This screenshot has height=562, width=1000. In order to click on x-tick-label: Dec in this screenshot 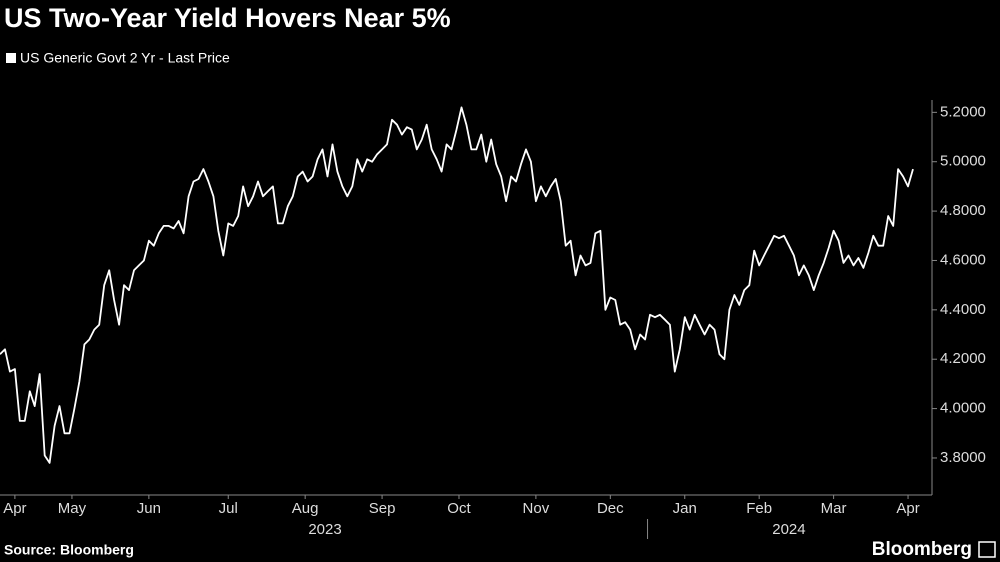, I will do `click(610, 508)`.